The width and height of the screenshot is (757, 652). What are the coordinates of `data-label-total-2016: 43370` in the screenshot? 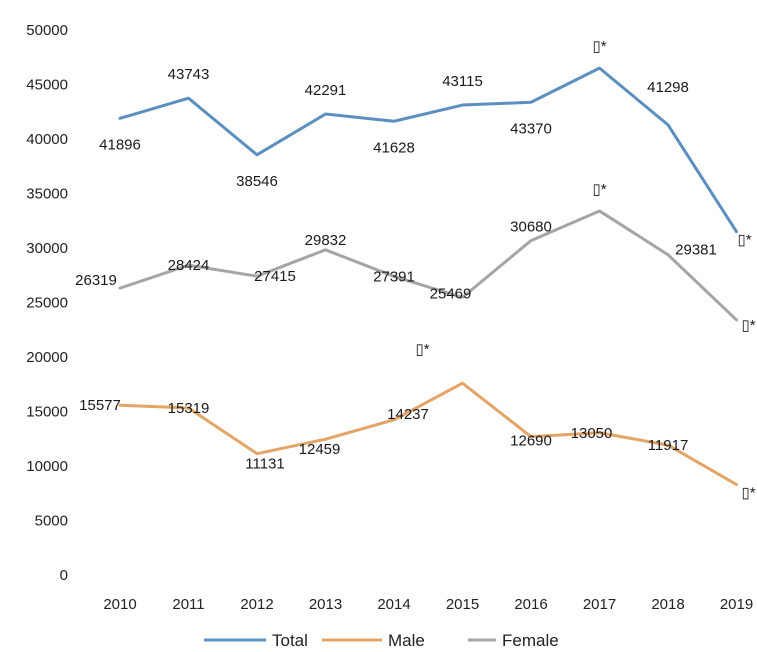 It's located at (531, 128).